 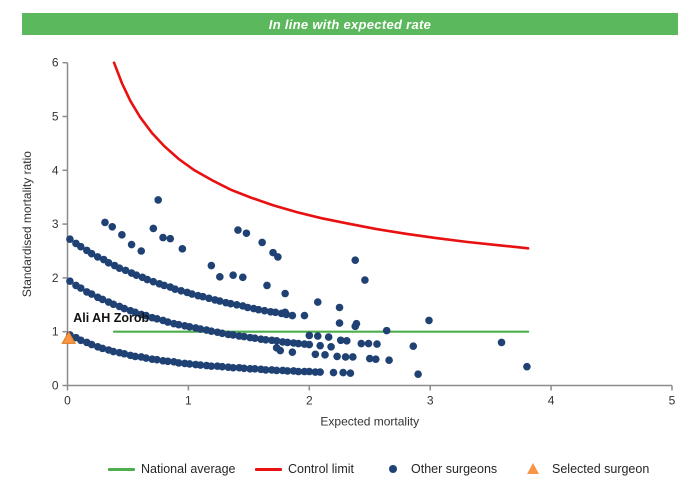 What do you see at coordinates (69, 337) in the screenshot?
I see `selected-surgeon-triangle-icon` at bounding box center [69, 337].